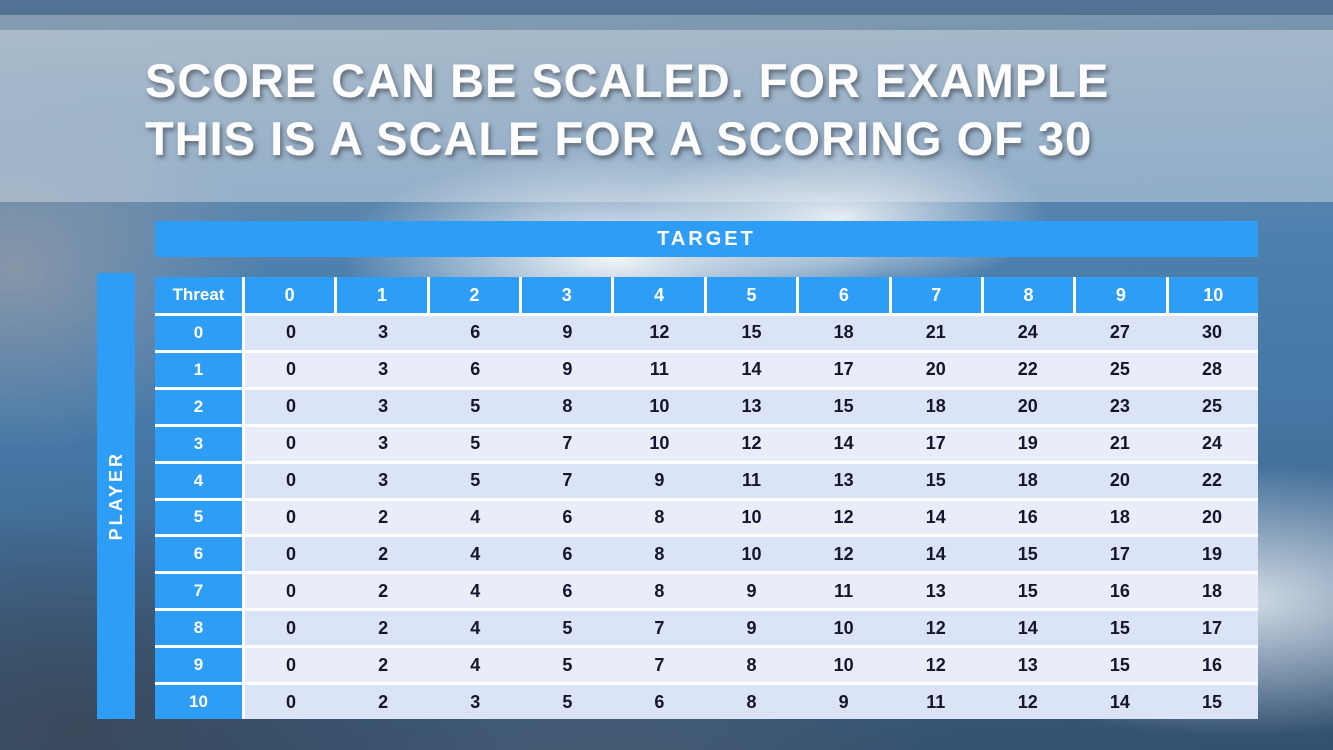  What do you see at coordinates (843, 369) in the screenshot?
I see `score-cell: 17` at bounding box center [843, 369].